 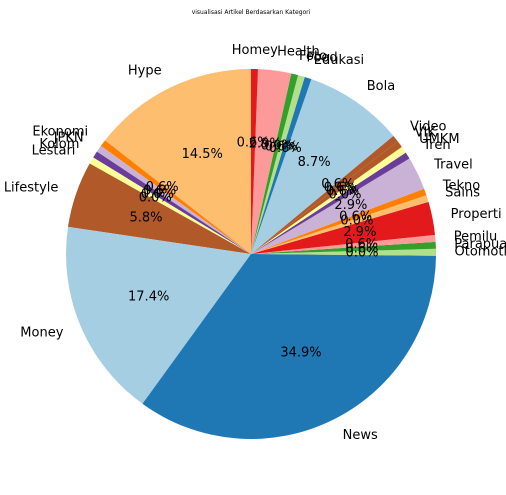 What do you see at coordinates (476, 214) in the screenshot?
I see `slice-label-properti: Properti` at bounding box center [476, 214].